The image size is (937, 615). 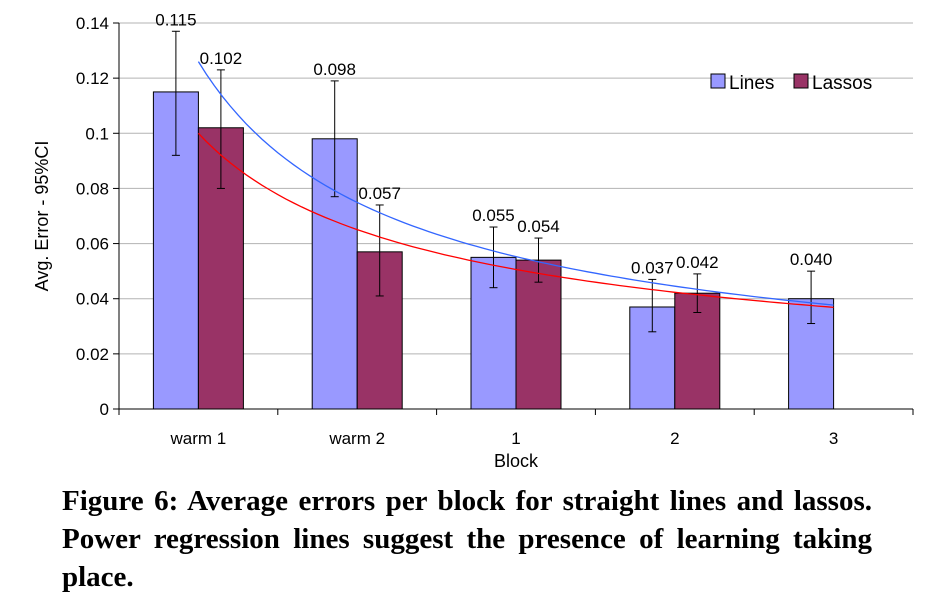 What do you see at coordinates (221, 58) in the screenshot?
I see `data-label: 0.102` at bounding box center [221, 58].